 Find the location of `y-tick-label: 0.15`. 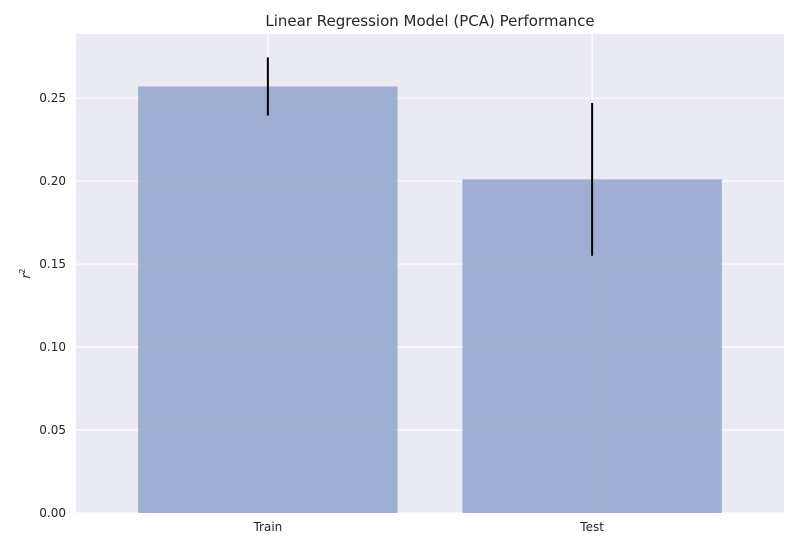

y-tick-label: 0.15 is located at coordinates (52, 264).